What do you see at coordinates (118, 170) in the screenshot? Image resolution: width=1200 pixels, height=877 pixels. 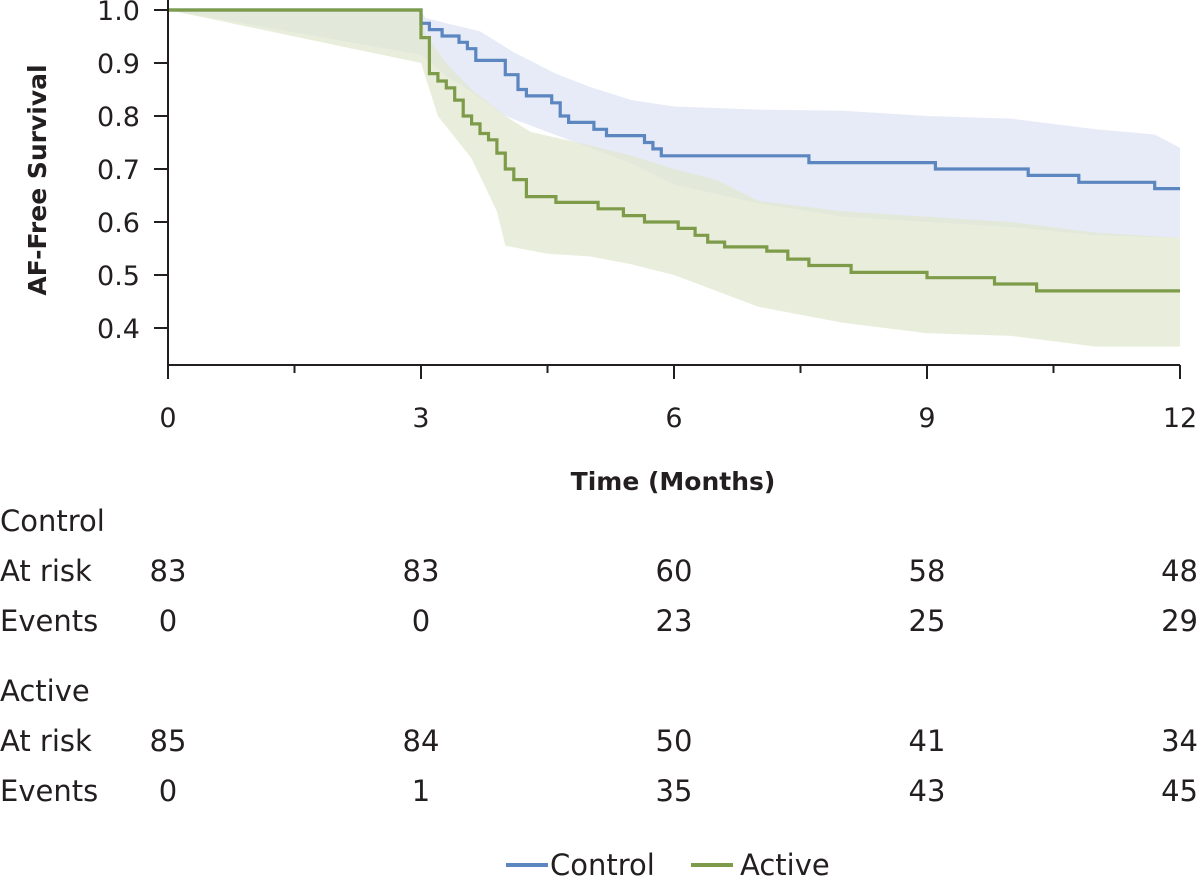 I see `y-tick-label: 0.7` at bounding box center [118, 170].